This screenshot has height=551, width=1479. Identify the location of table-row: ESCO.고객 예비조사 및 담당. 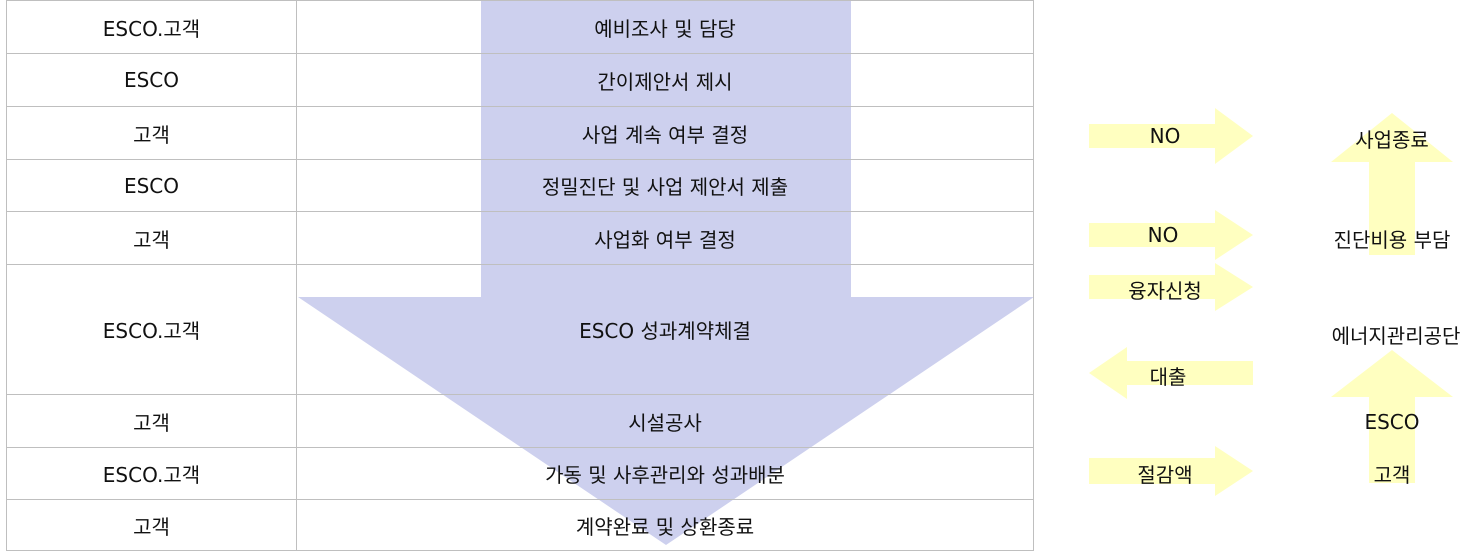
(520, 27).